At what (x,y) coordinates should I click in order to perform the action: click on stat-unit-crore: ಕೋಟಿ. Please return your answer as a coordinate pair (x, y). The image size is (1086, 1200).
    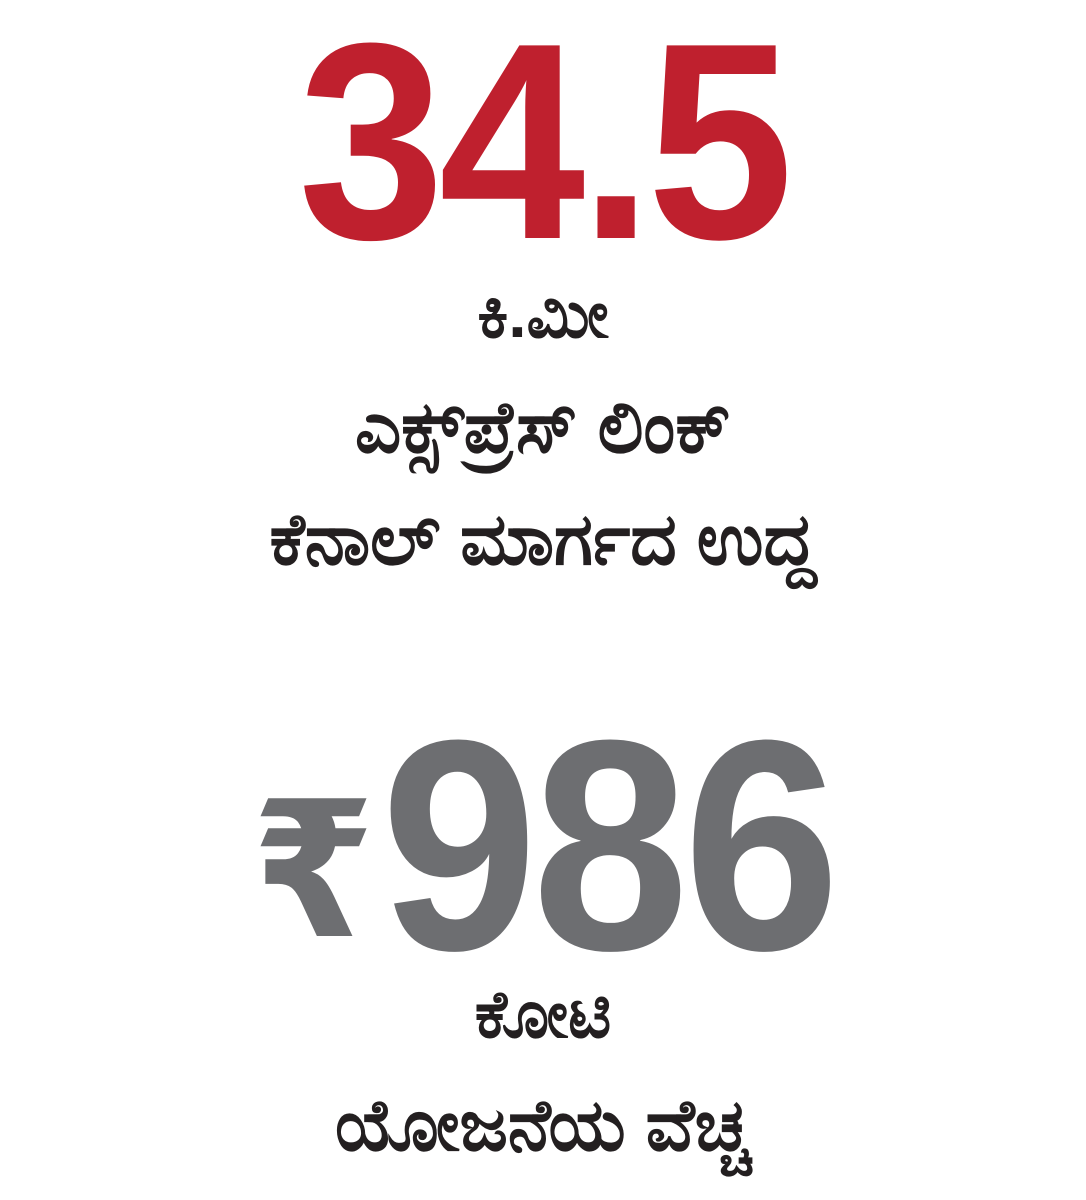
    Looking at the image, I should click on (543, 1014).